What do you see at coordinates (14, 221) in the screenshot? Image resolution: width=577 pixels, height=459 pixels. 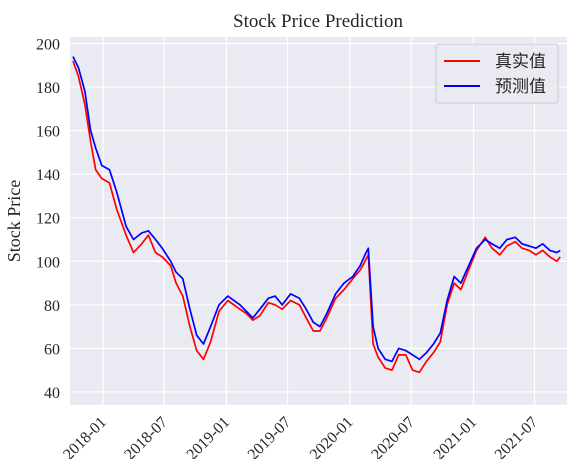 I see `y-axis-label: Stock Price` at bounding box center [14, 221].